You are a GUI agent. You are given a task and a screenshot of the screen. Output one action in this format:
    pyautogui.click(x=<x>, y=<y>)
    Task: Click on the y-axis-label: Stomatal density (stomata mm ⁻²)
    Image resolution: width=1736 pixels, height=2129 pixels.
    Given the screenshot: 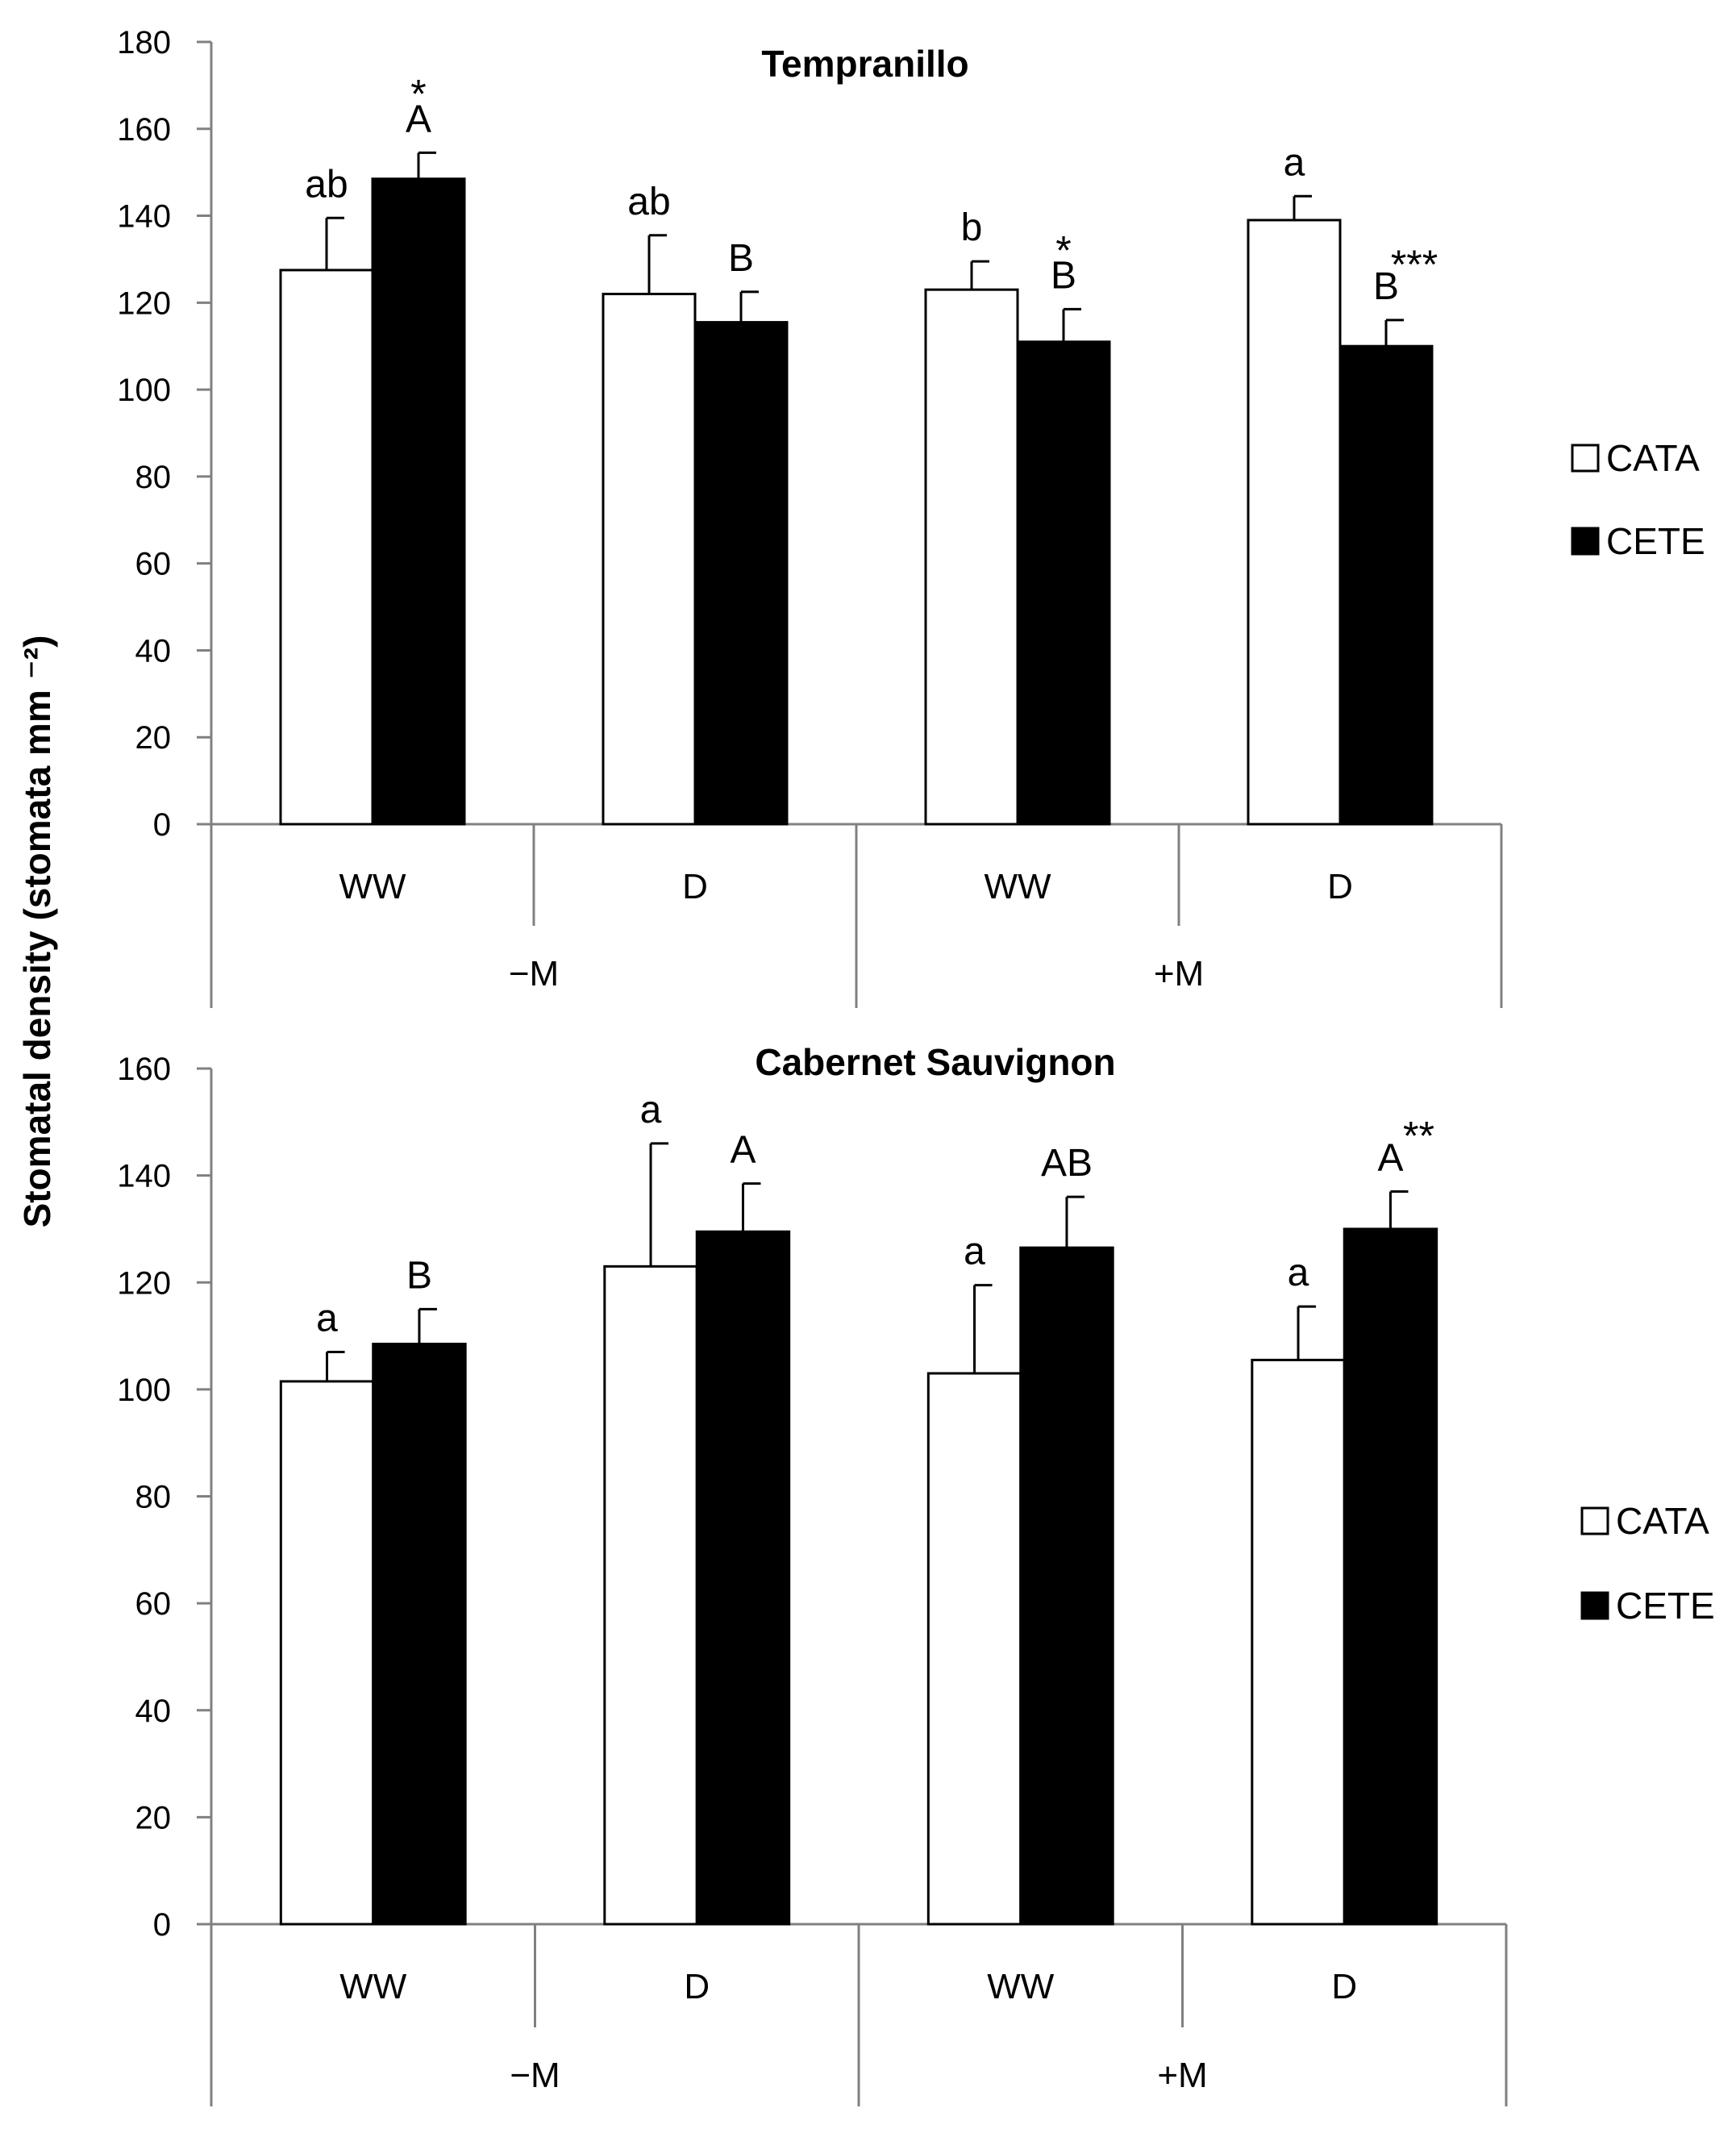 What is the action you would take?
    pyautogui.click(x=37, y=931)
    